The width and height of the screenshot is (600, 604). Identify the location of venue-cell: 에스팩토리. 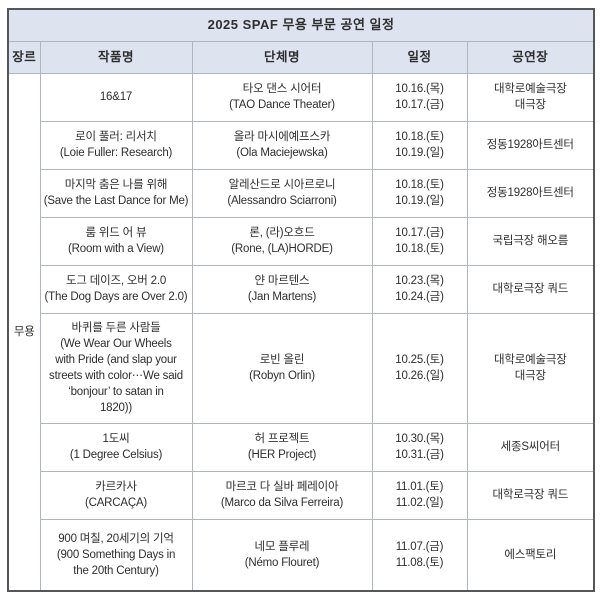
(530, 555).